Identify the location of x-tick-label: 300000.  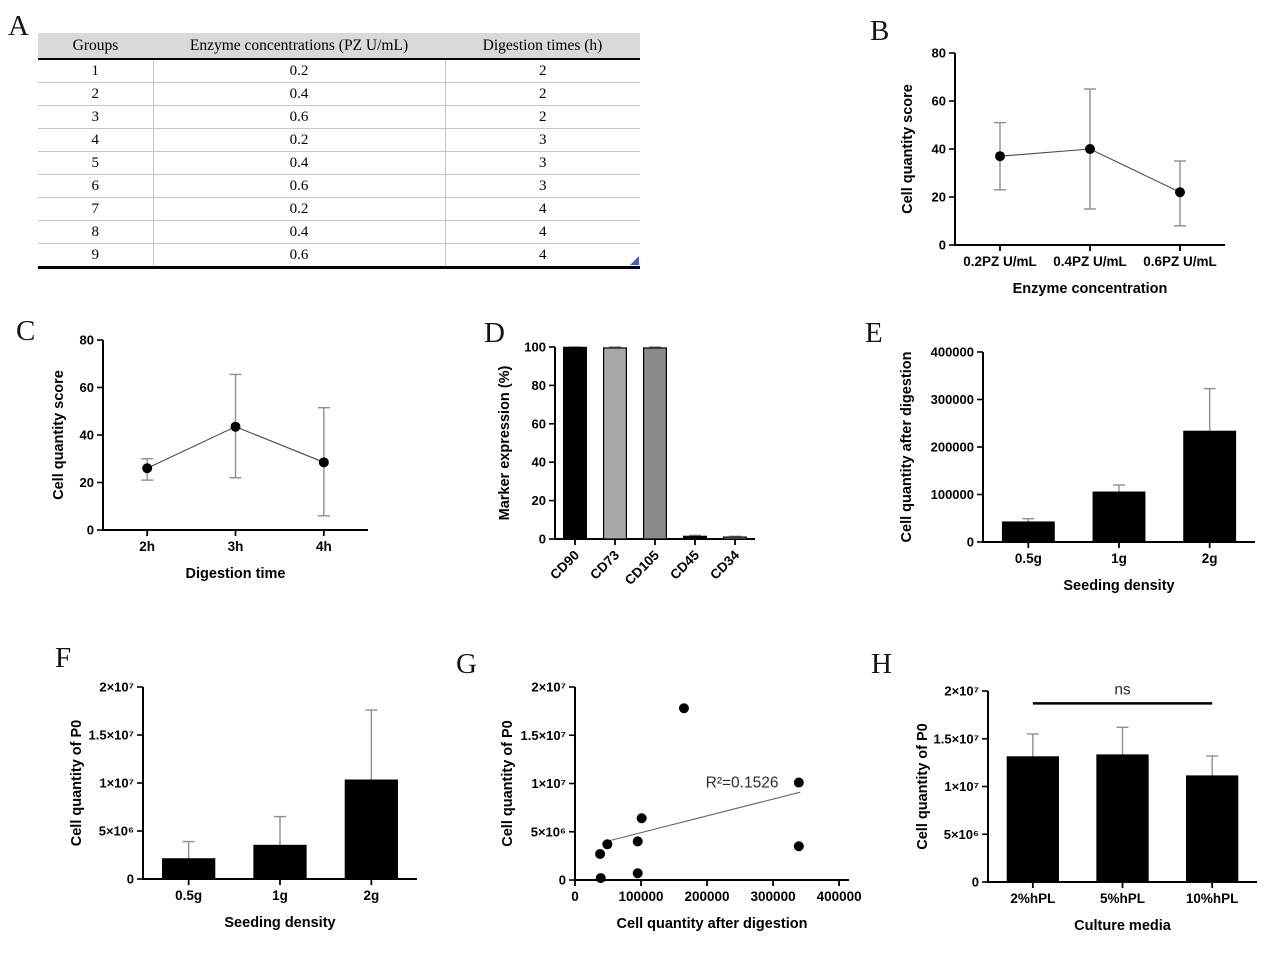
(773, 896).